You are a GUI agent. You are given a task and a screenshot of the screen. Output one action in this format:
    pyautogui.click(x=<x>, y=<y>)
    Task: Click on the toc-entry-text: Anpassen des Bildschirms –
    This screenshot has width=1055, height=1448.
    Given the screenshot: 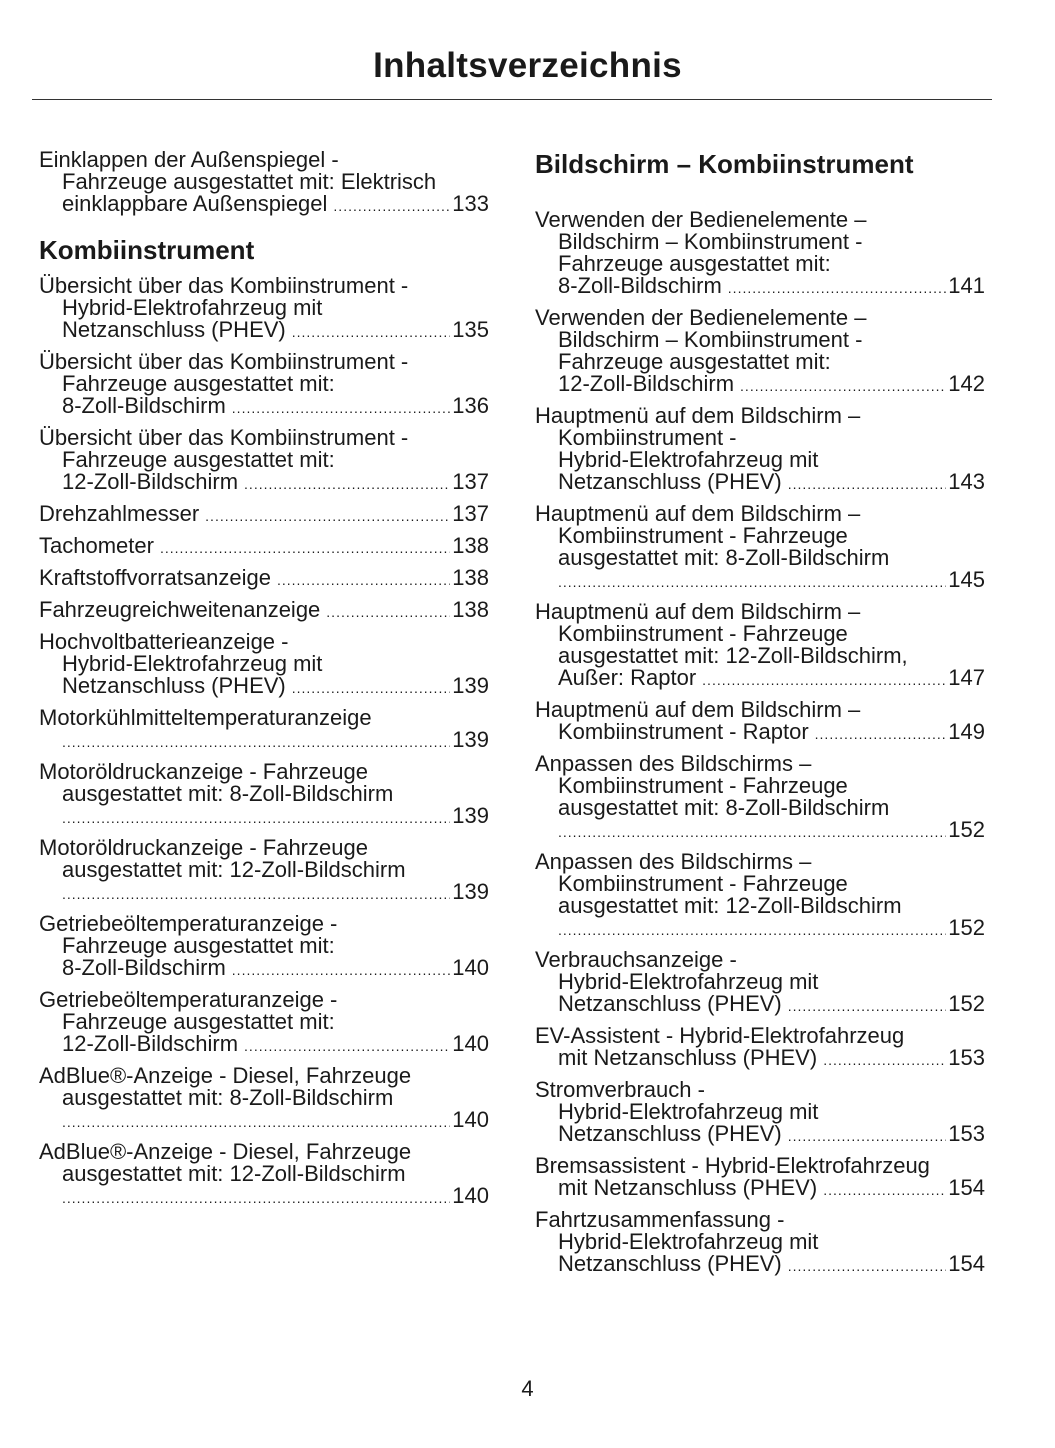 What is the action you would take?
    pyautogui.click(x=673, y=763)
    